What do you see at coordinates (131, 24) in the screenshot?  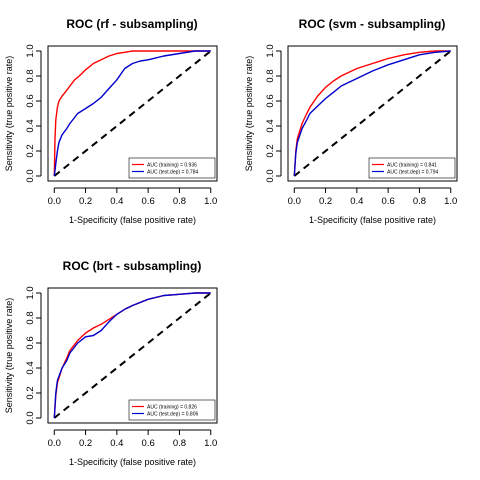 I see `chart-title: ROC (rf - subsampling)` at bounding box center [131, 24].